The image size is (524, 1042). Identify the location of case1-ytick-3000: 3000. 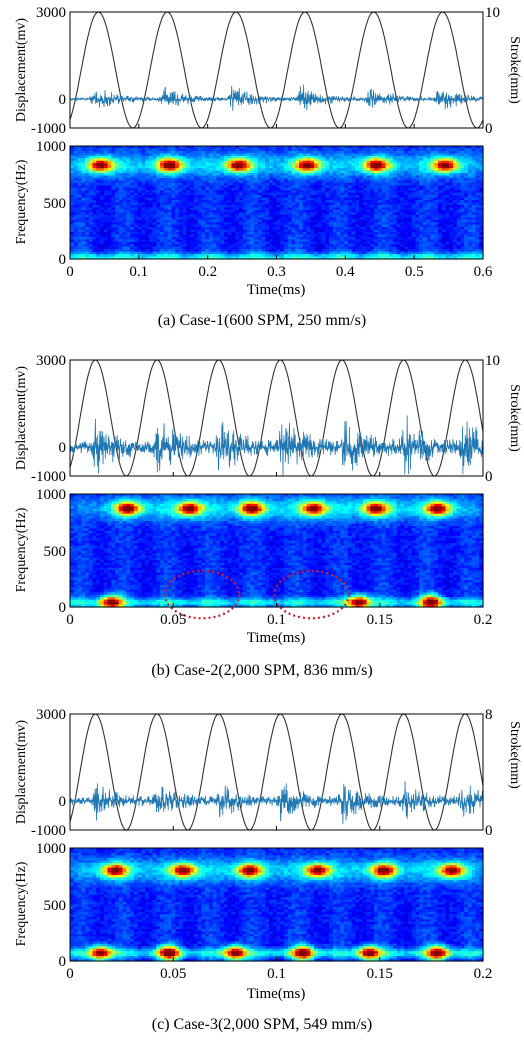
(51, 13).